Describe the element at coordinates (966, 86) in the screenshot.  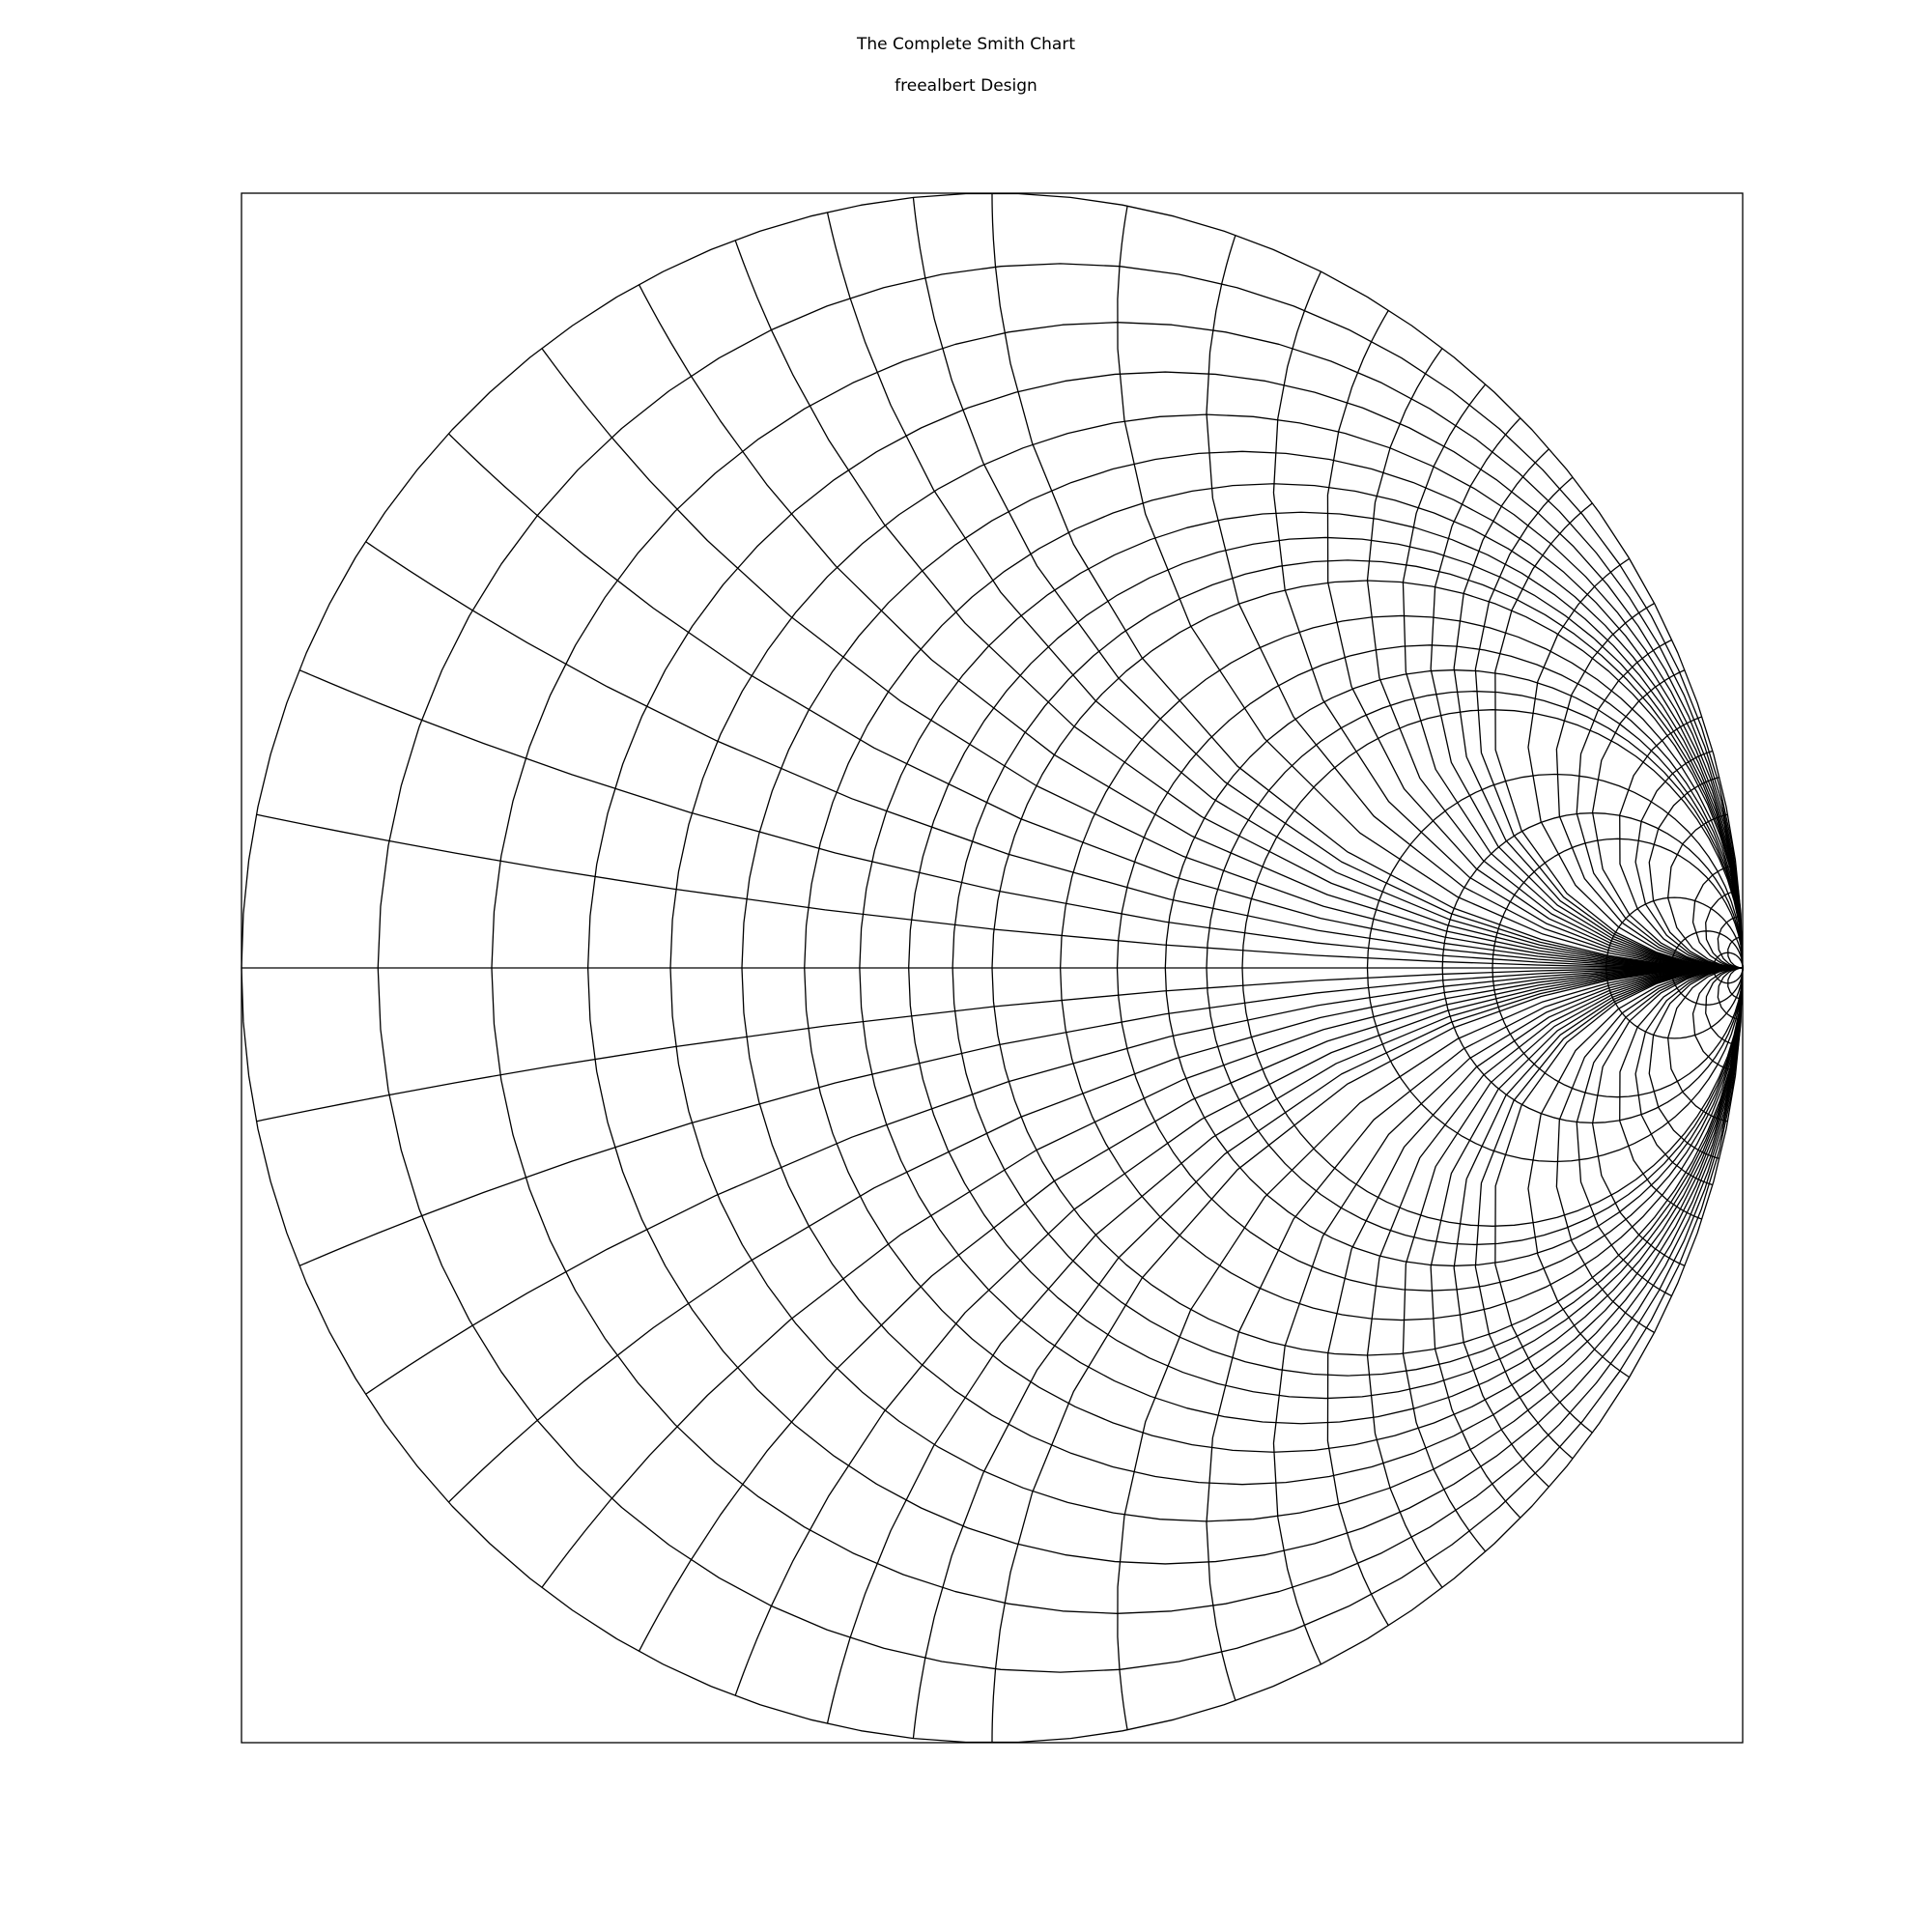
I see `chart-subtitle: freealbert Design` at that location.